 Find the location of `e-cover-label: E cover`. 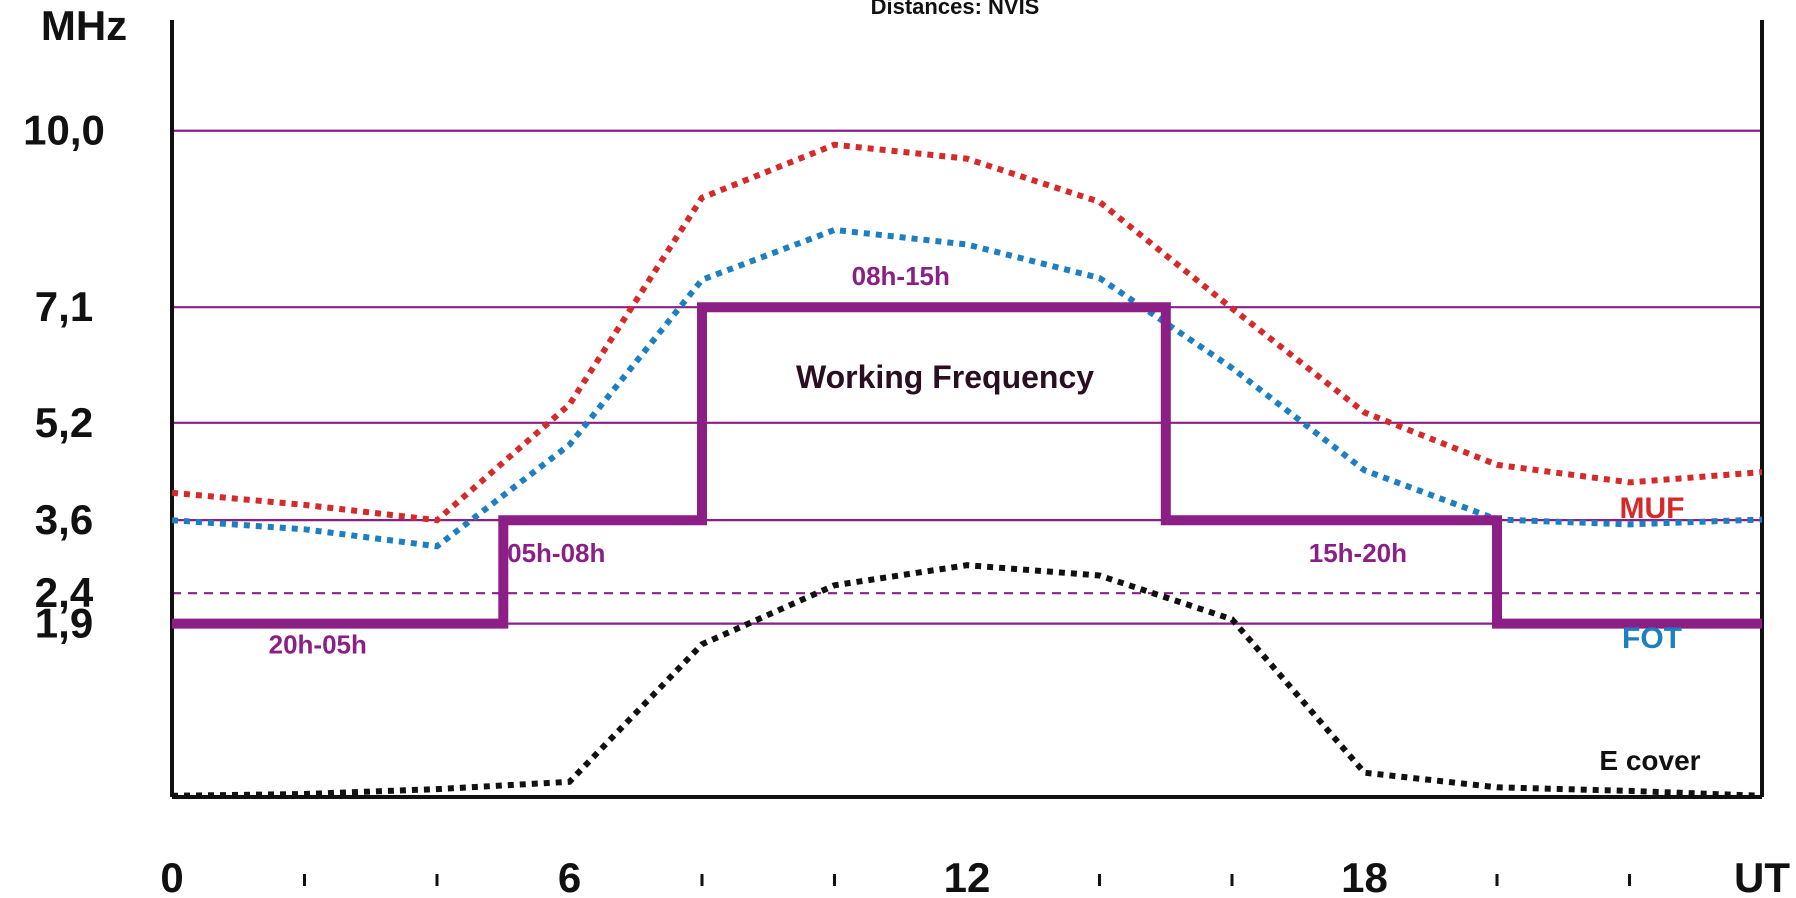

e-cover-label: E cover is located at coordinates (1649, 760).